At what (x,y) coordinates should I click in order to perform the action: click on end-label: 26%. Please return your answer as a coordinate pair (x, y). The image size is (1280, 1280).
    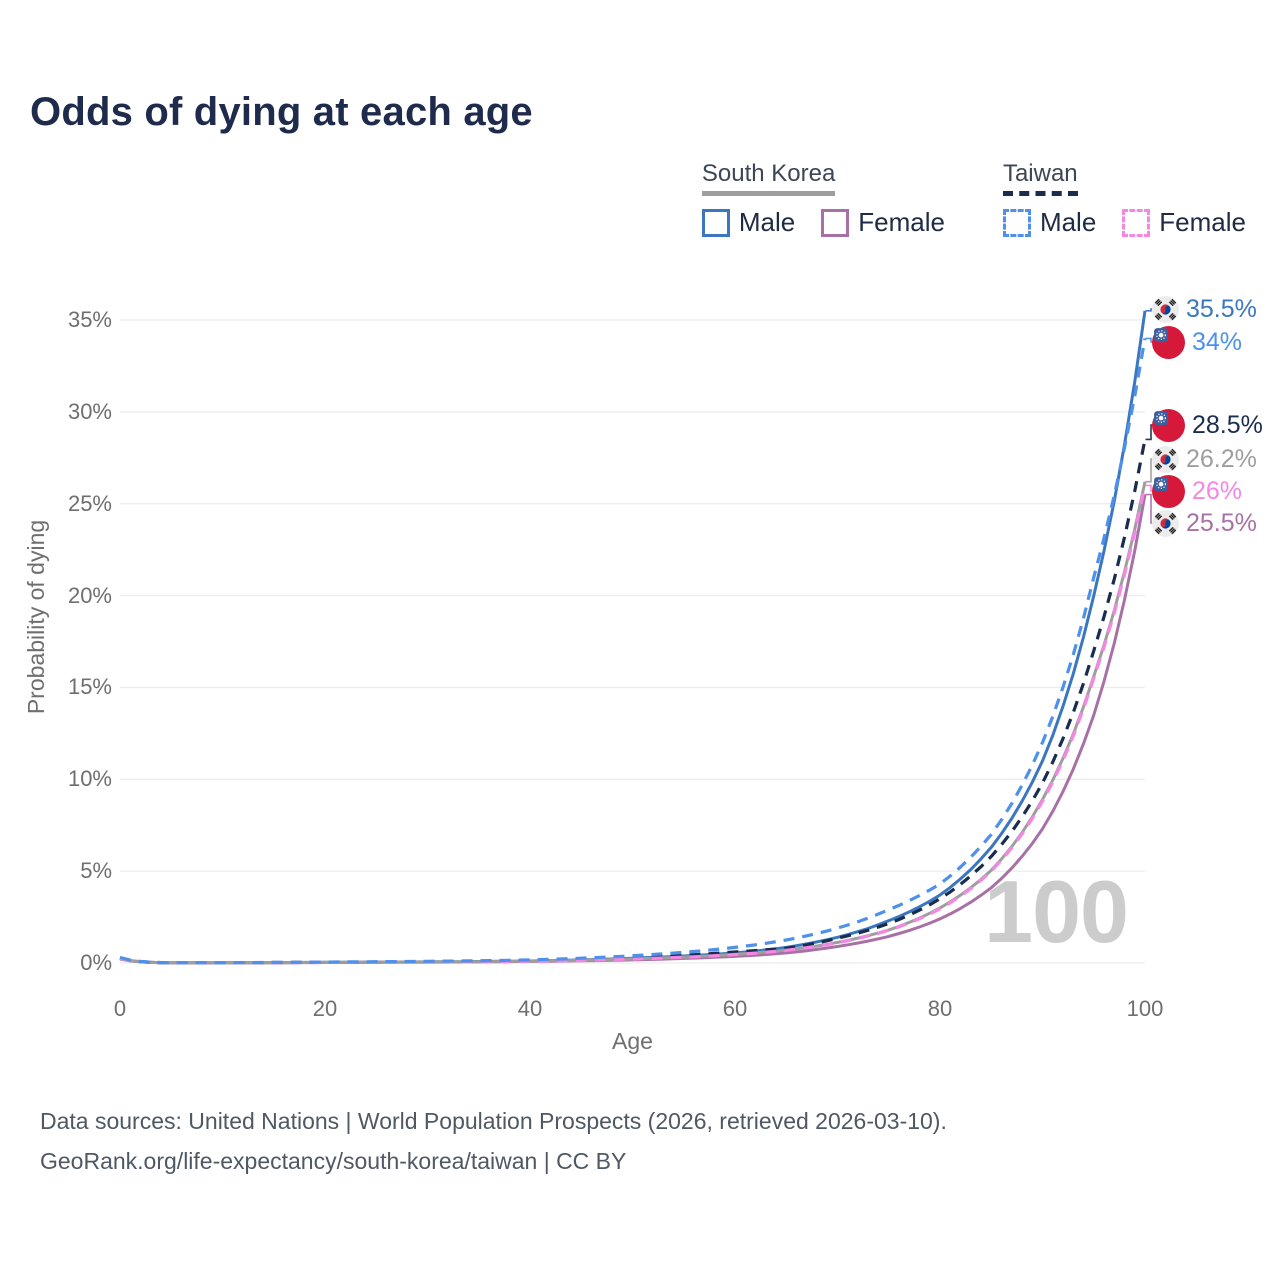
    Looking at the image, I should click on (1197, 491).